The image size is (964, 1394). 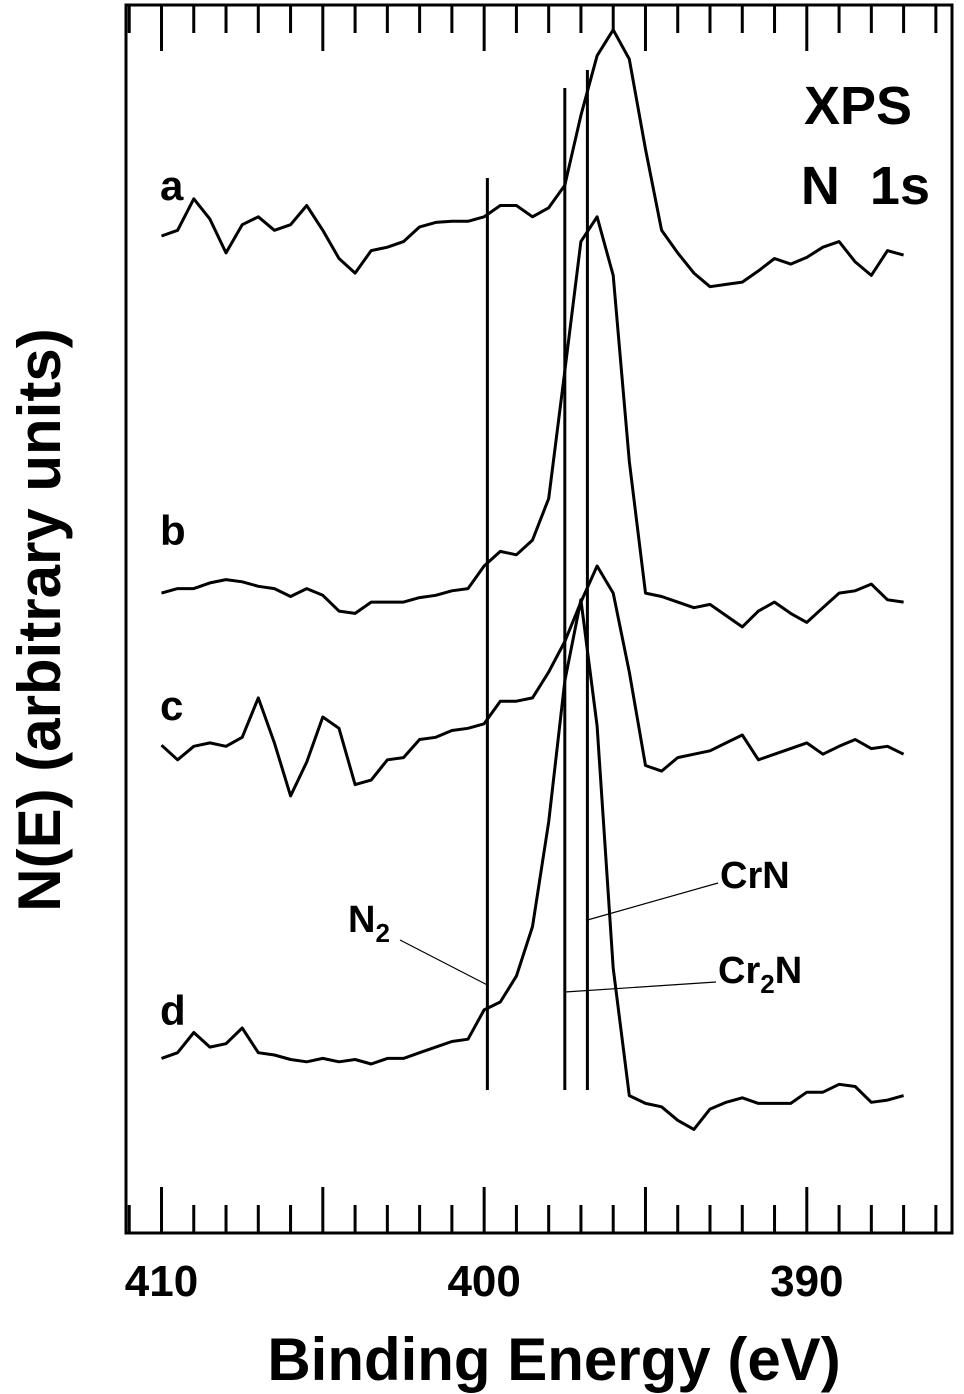 What do you see at coordinates (858, 106) in the screenshot?
I see `corner-label-line-1: XPS` at bounding box center [858, 106].